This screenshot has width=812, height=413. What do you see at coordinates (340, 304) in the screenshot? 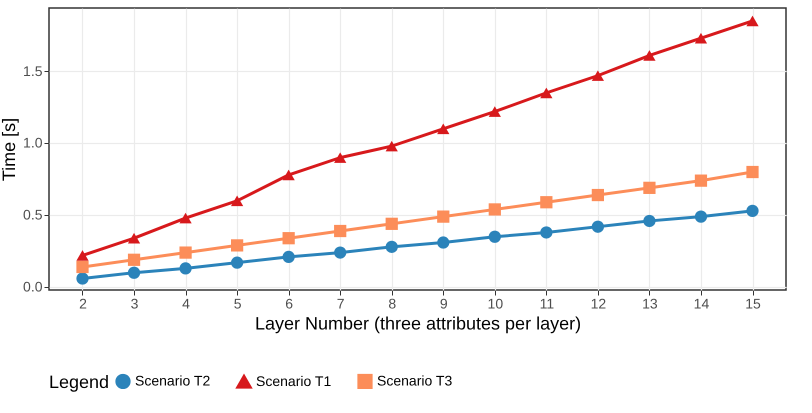
I see `x-tick-label: 7` at bounding box center [340, 304].